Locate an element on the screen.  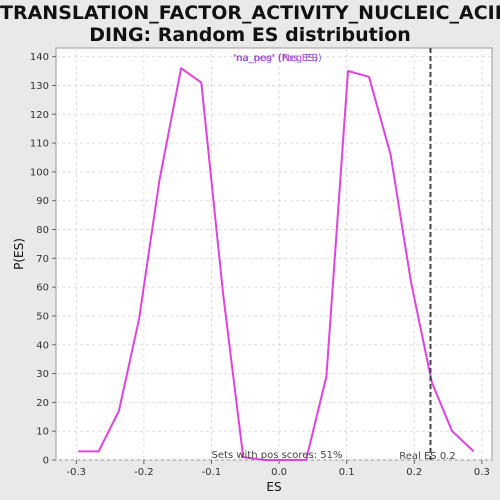
x-tick-label: 0.1 is located at coordinates (347, 472).